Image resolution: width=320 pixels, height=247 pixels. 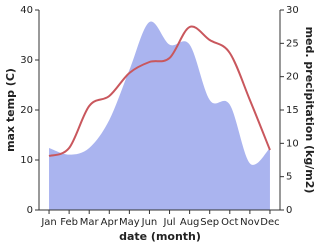 What do you see at coordinates (169, 222) in the screenshot?
I see `x-tick-label: Jul` at bounding box center [169, 222].